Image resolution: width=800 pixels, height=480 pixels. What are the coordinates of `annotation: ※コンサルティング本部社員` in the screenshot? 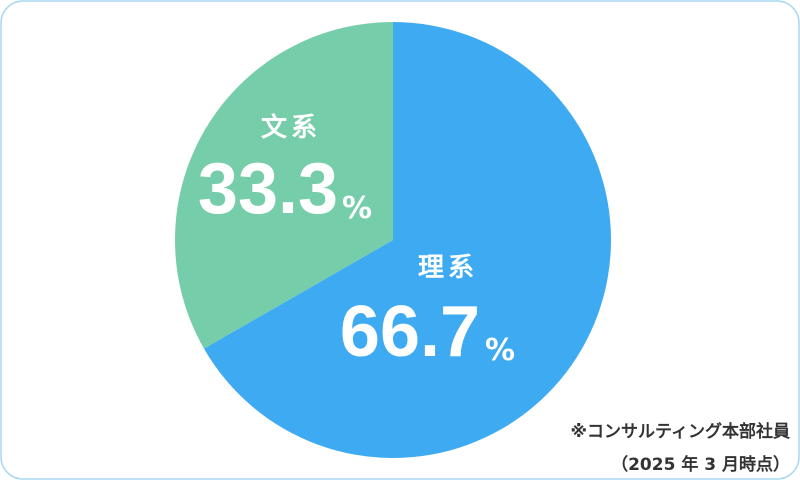 It's located at (680, 431).